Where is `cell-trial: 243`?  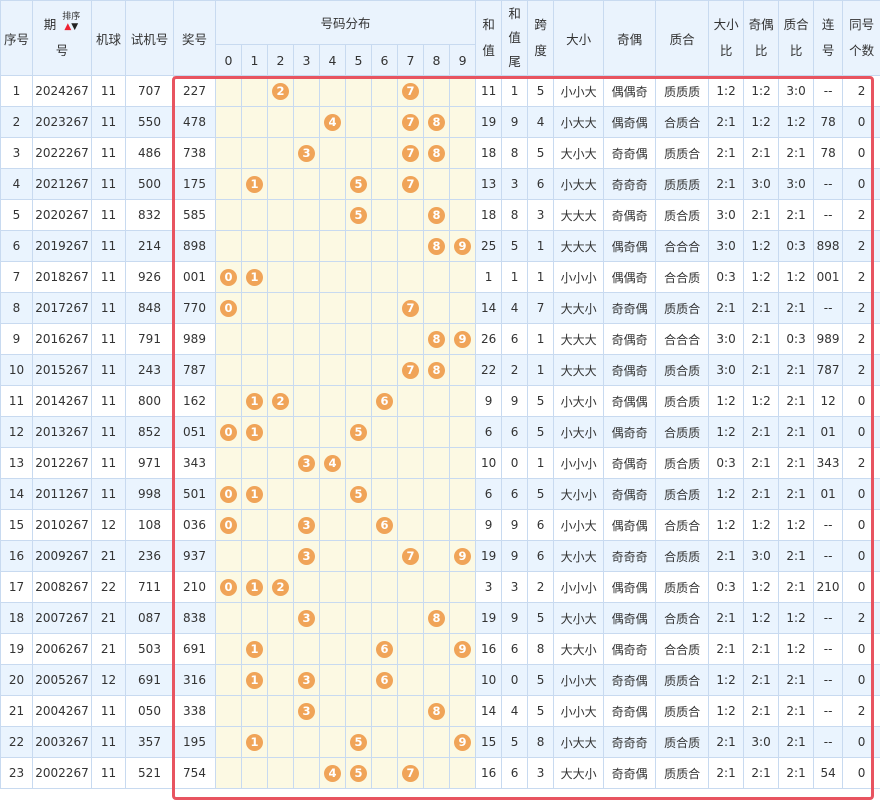
cell-trial: 243 is located at coordinates (149, 370).